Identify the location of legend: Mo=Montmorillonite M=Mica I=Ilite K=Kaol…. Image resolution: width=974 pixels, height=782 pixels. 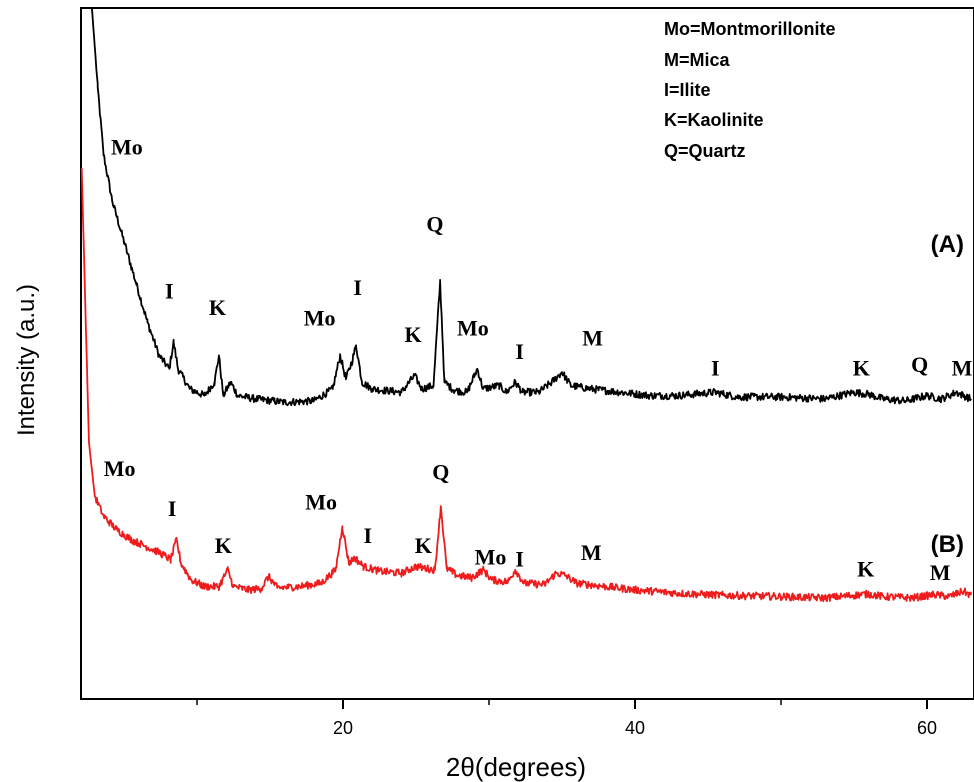
(749, 90).